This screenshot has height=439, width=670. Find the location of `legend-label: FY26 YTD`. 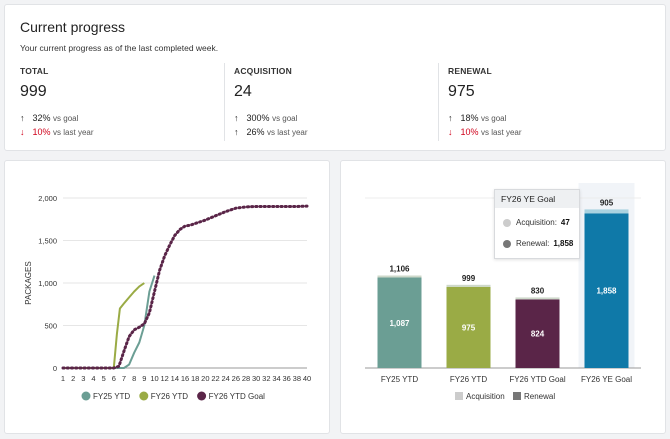

legend-label: FY26 YTD is located at coordinates (169, 396).